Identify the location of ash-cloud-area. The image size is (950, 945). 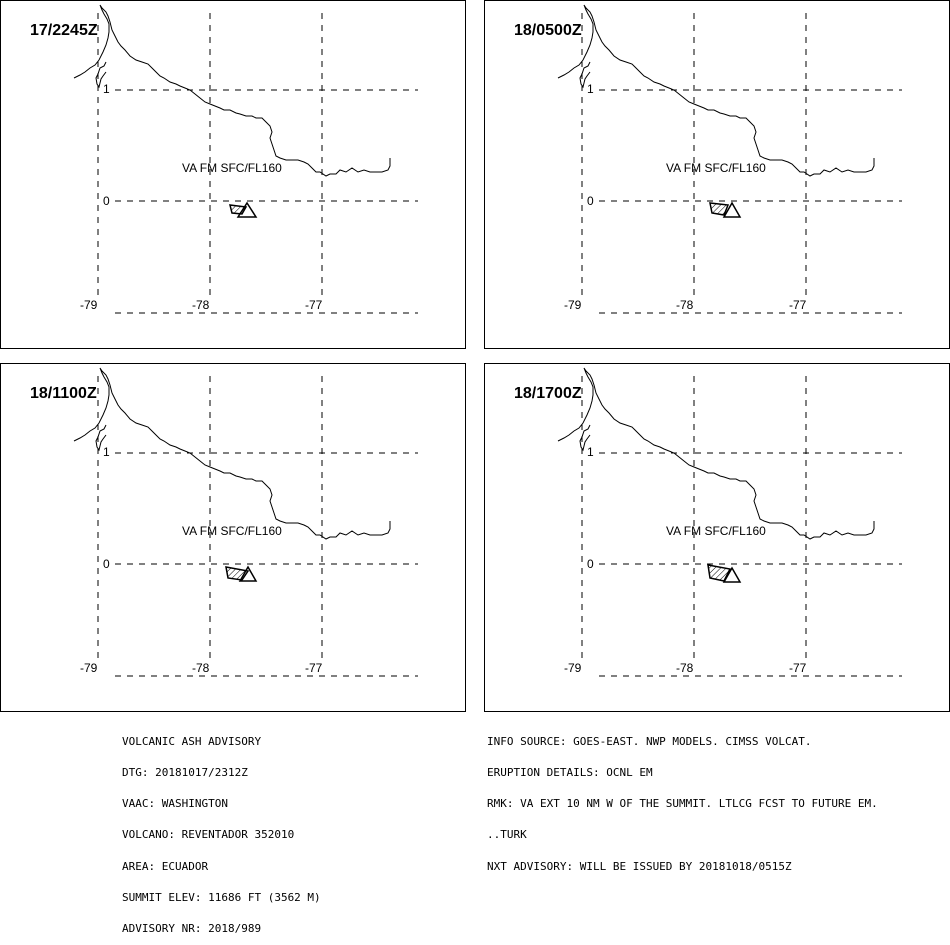
(719, 209).